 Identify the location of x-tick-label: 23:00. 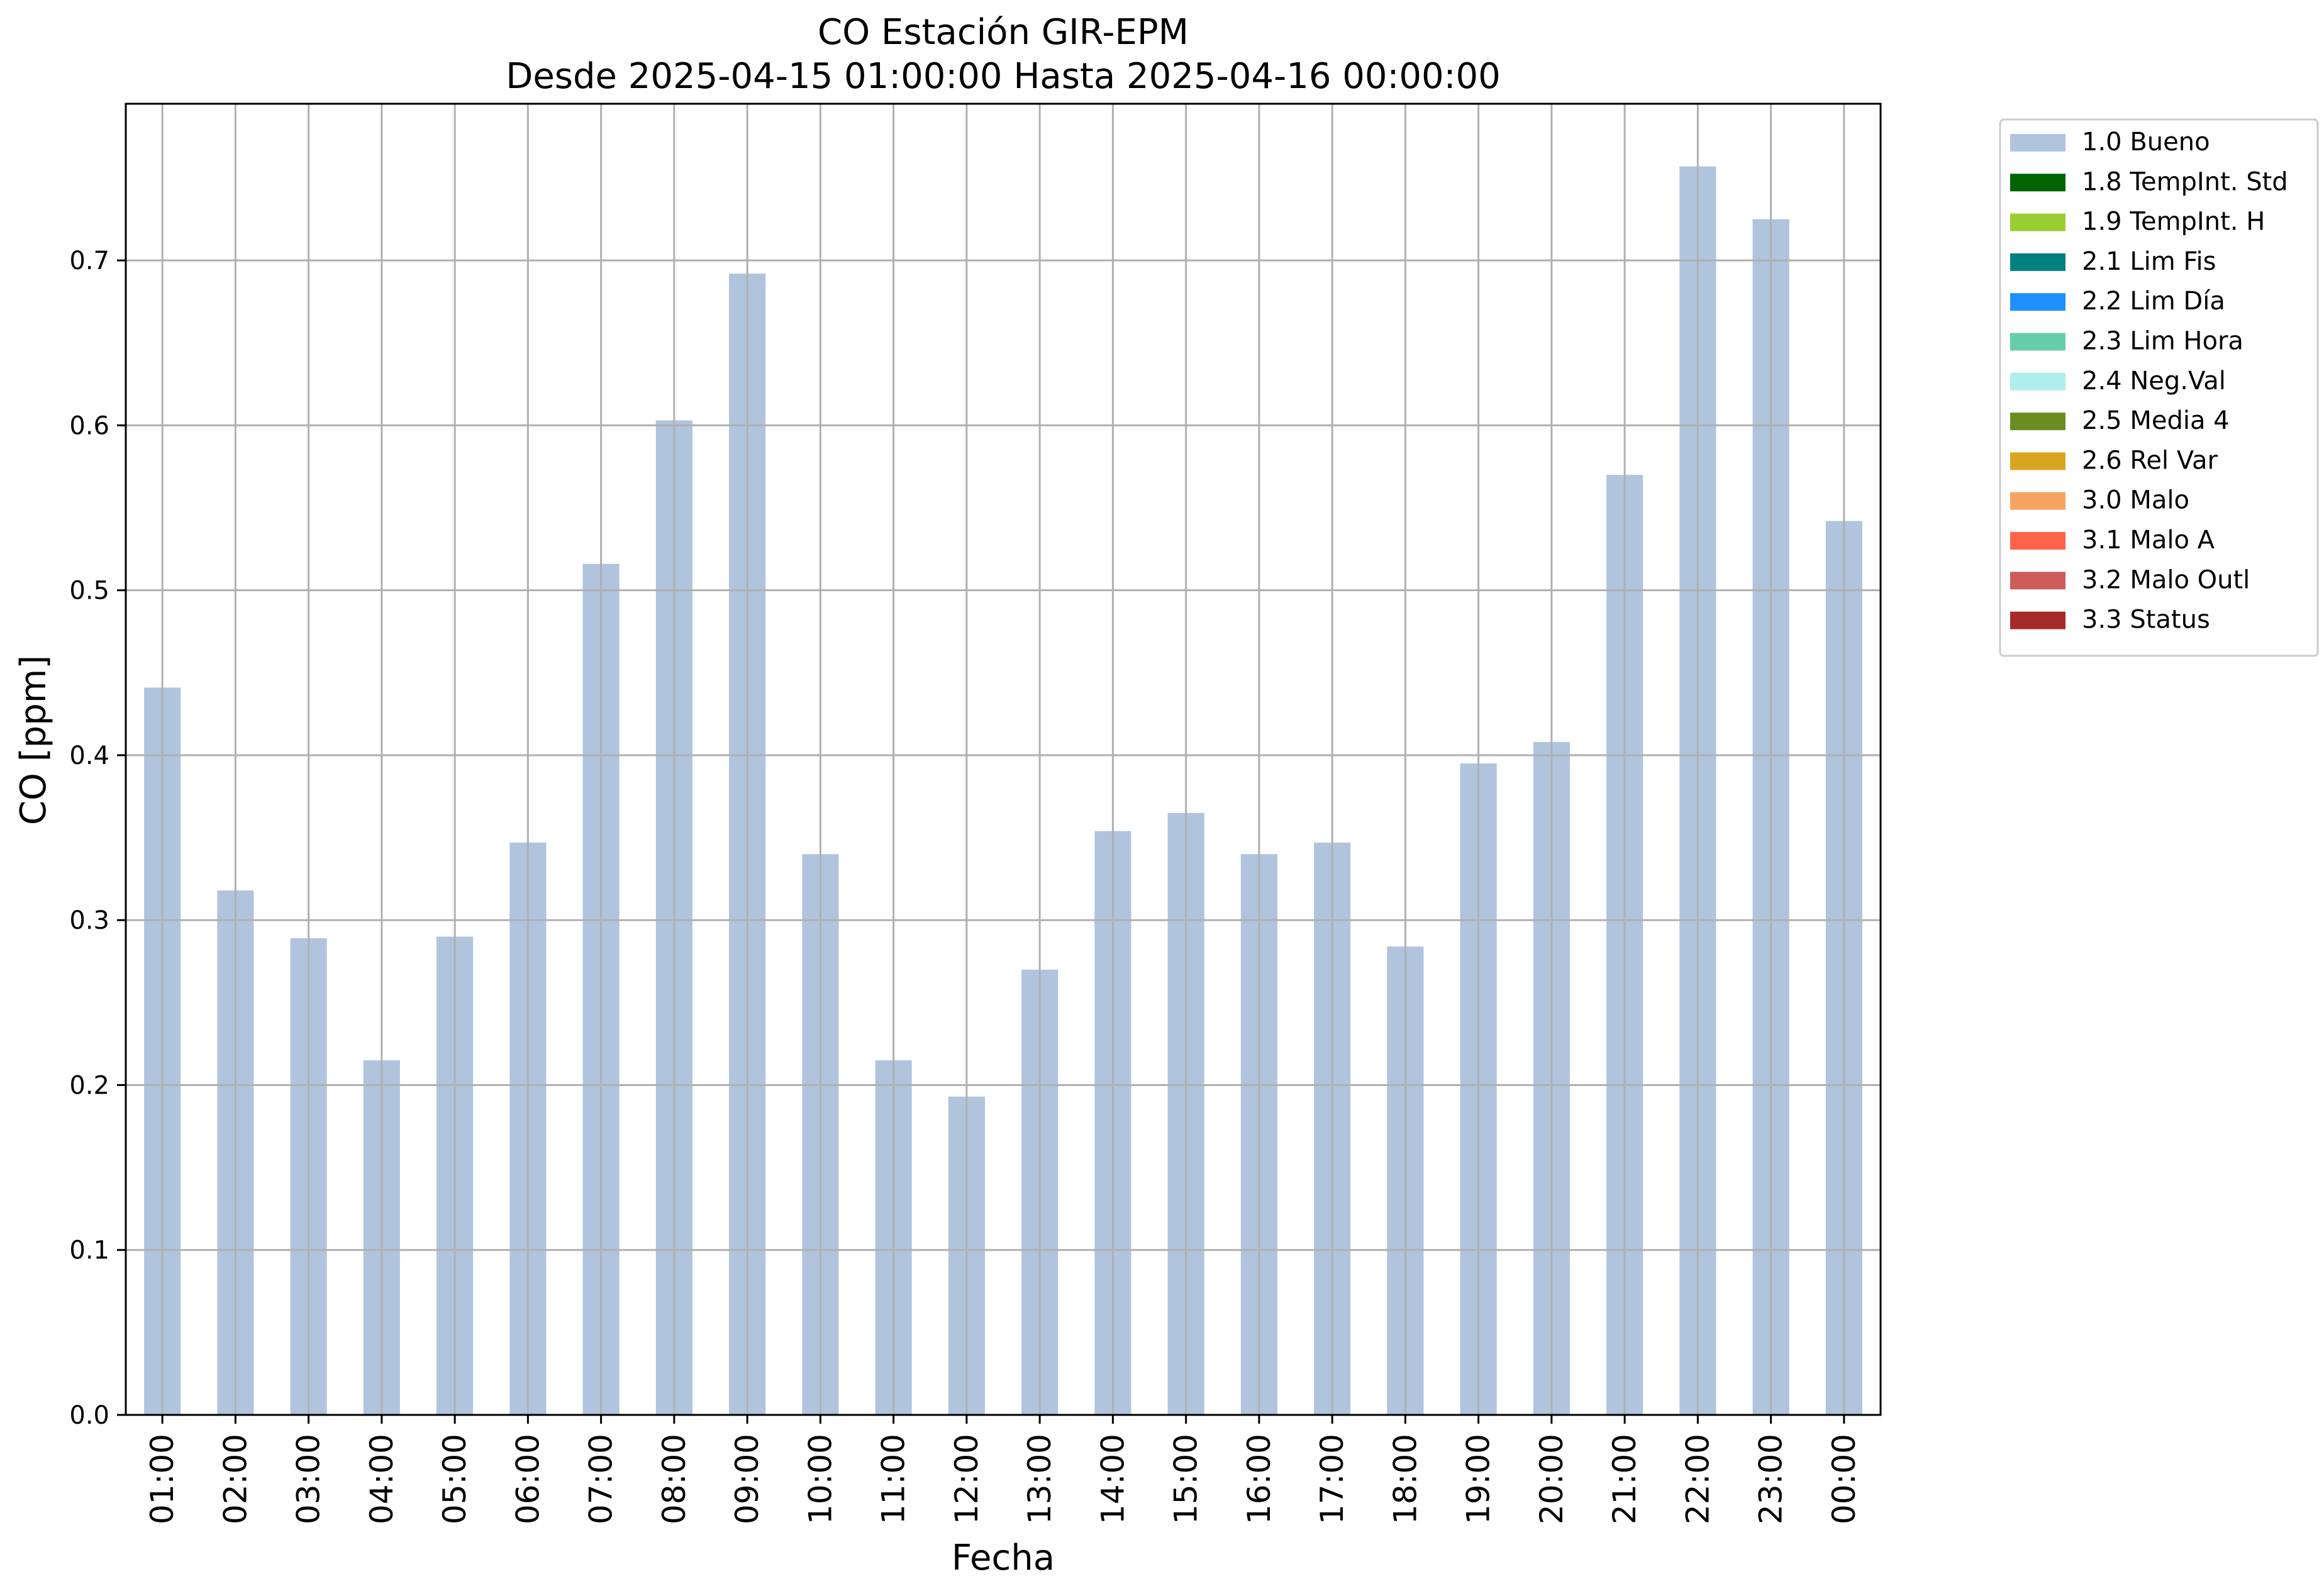
(1771, 1479).